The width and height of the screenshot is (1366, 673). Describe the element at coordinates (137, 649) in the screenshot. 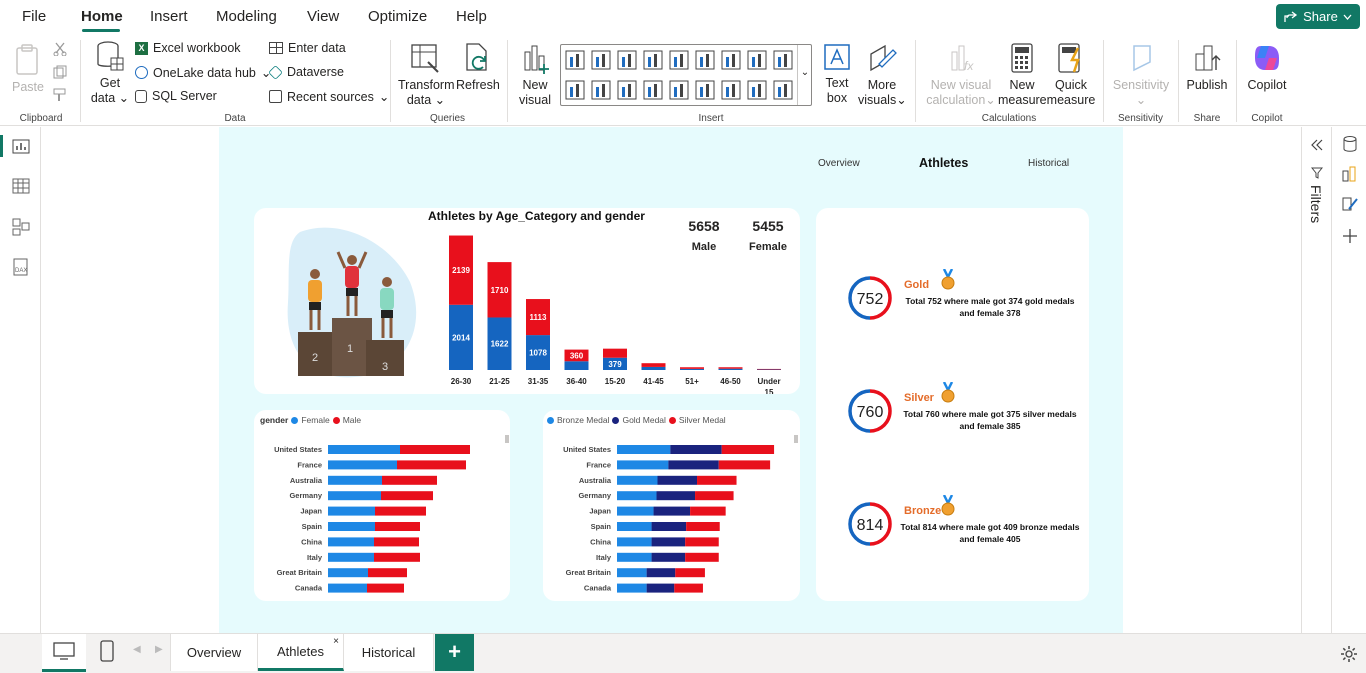

I see `scroll-left-icon: ◀` at that location.